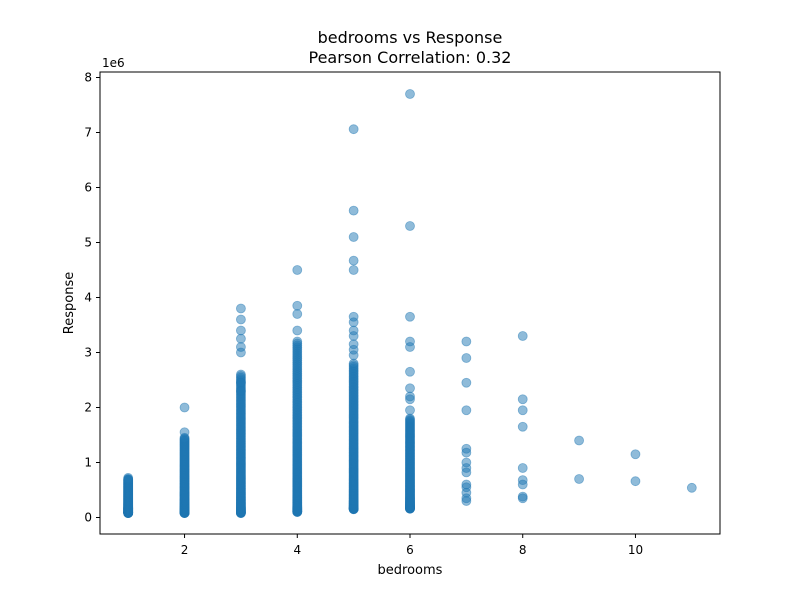 Image resolution: width=800 pixels, height=600 pixels. Describe the element at coordinates (88, 353) in the screenshot. I see `y-tick-label: 3` at that location.